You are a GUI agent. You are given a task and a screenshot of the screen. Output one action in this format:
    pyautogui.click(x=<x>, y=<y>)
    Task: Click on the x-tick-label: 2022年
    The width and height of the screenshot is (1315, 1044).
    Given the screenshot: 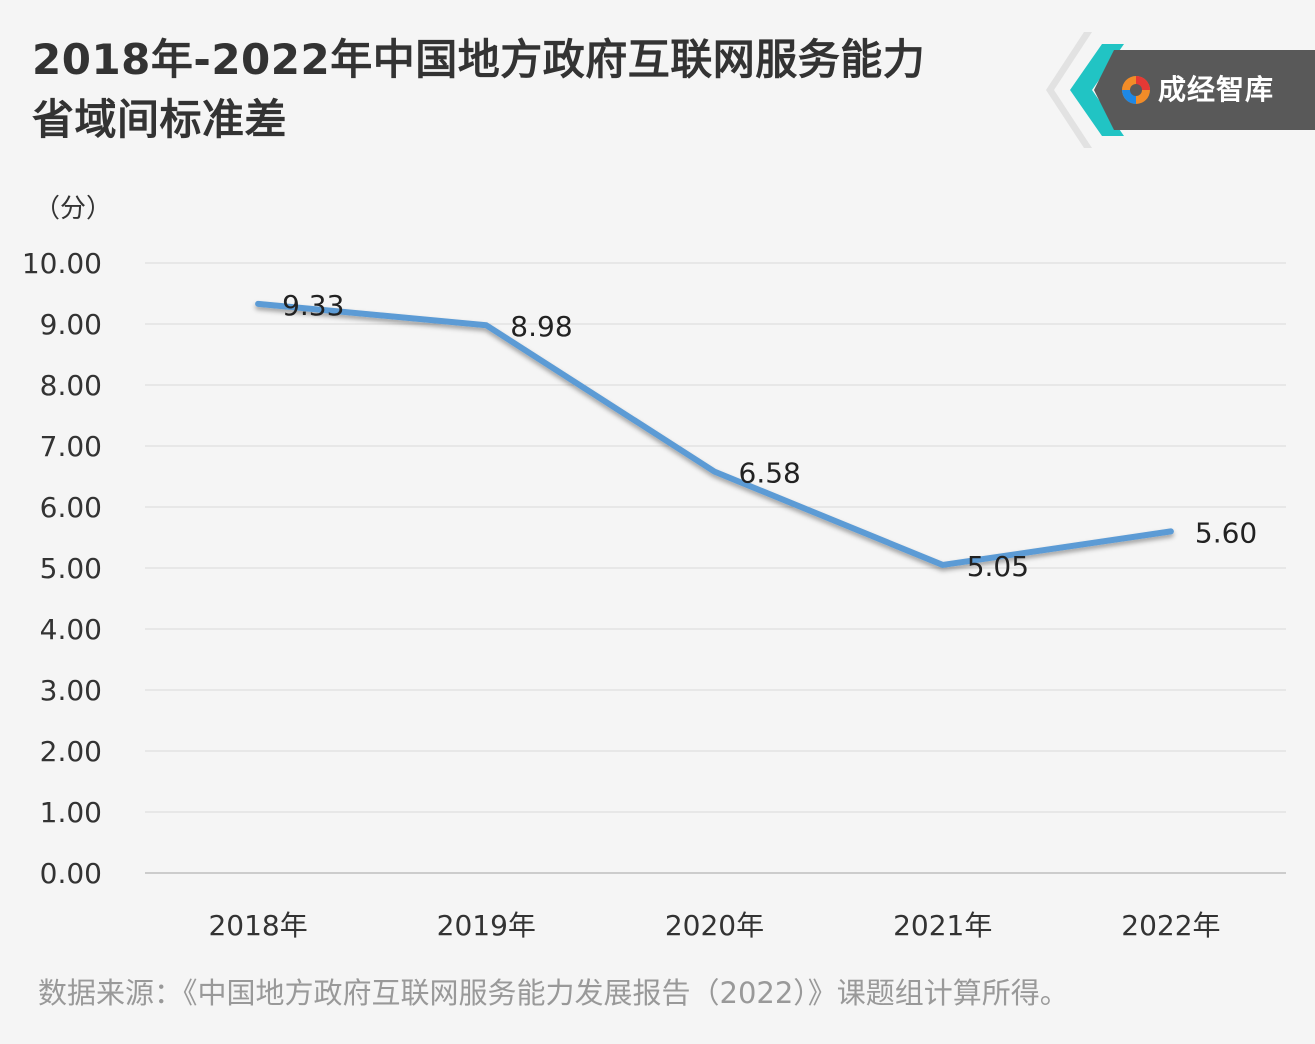 What is the action you would take?
    pyautogui.click(x=1170, y=925)
    